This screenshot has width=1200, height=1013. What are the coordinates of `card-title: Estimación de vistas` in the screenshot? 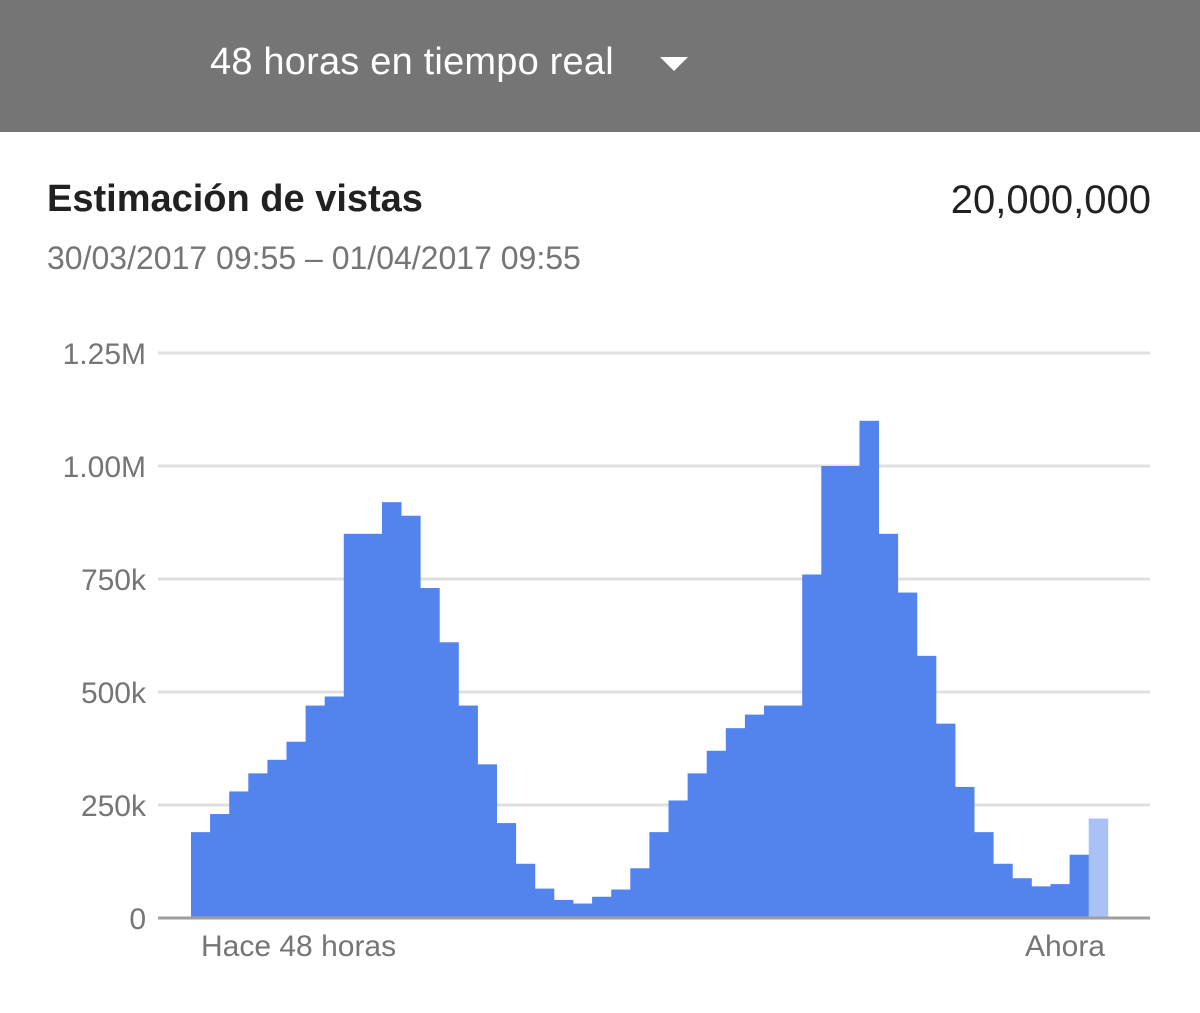 It's located at (235, 199).